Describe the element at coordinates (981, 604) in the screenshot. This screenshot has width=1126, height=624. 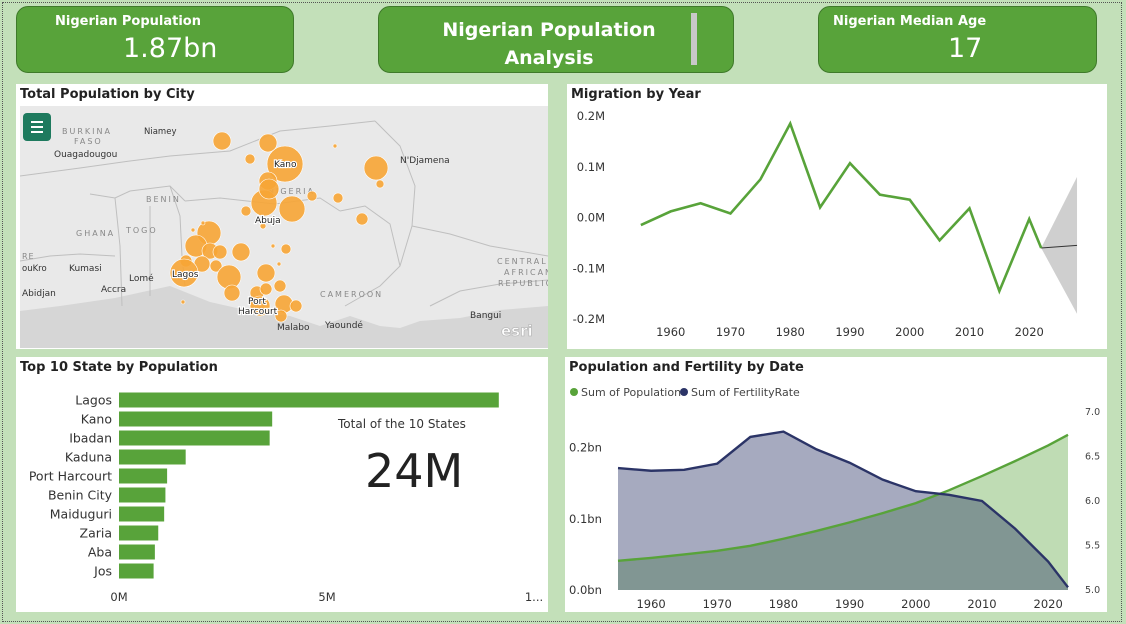
I see `x-tick-label: 2010` at that location.